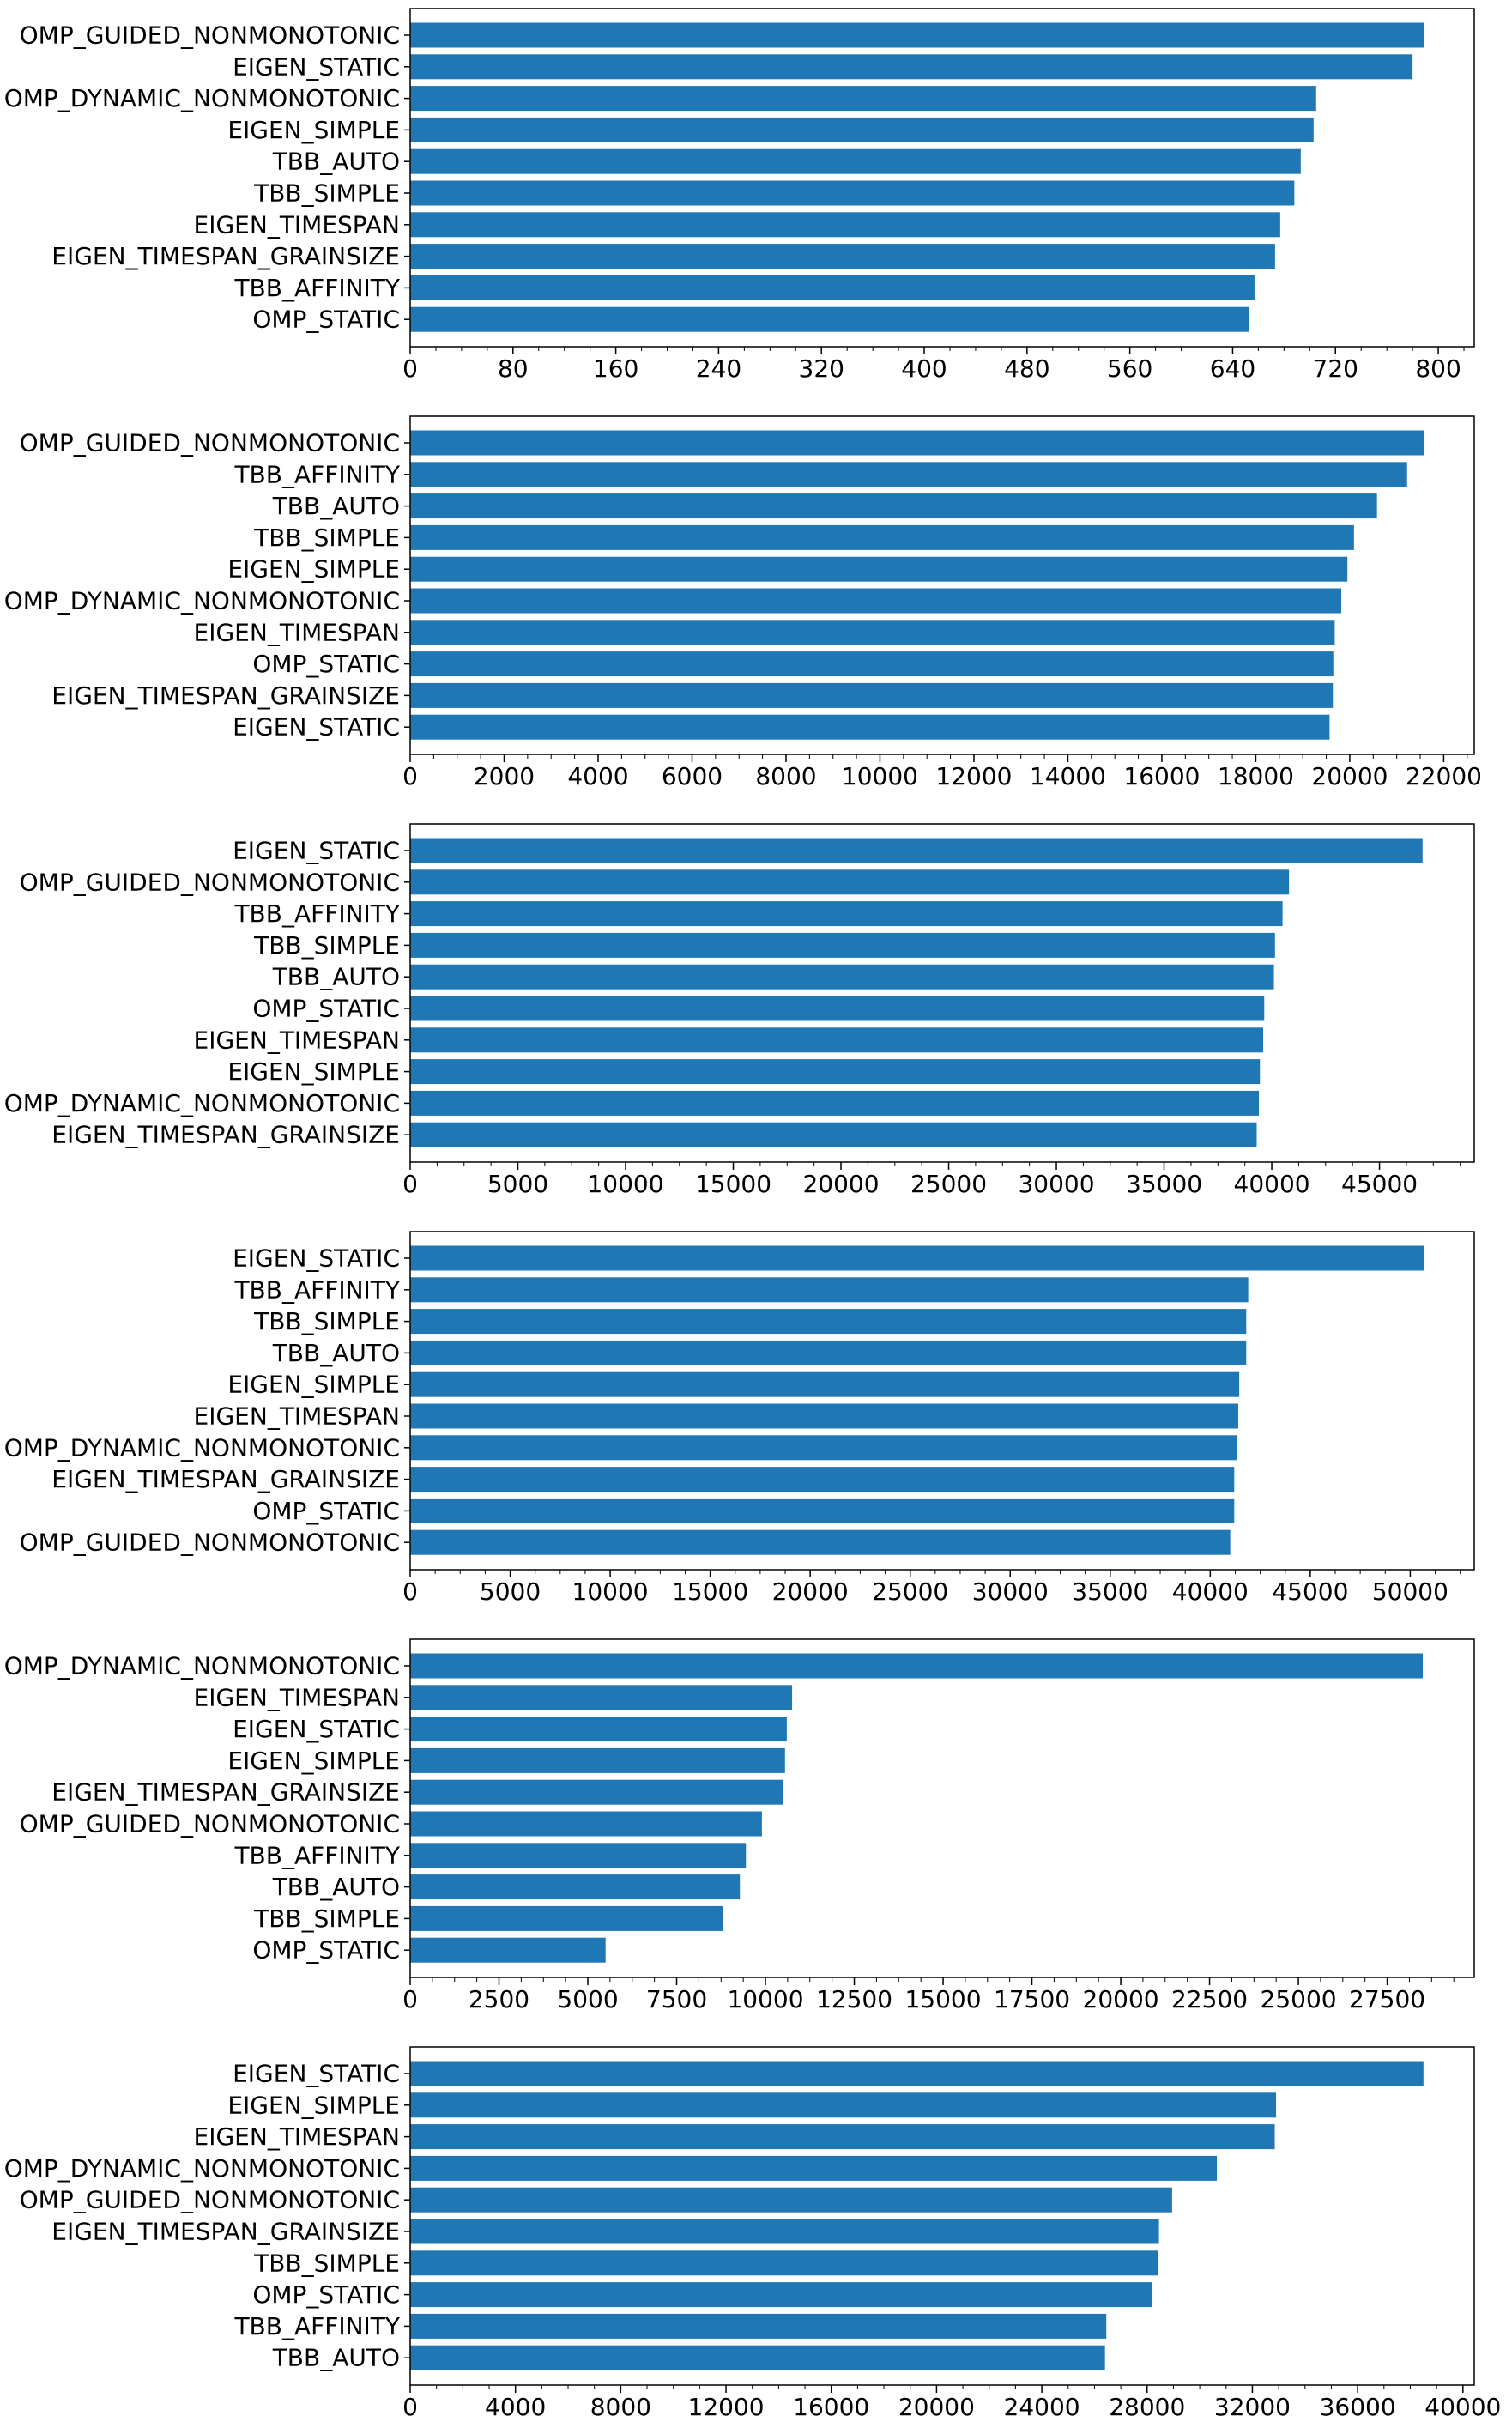 This screenshot has height=2428, width=1512. Describe the element at coordinates (499, 1999) in the screenshot. I see `x-tick-label: 2500` at that location.